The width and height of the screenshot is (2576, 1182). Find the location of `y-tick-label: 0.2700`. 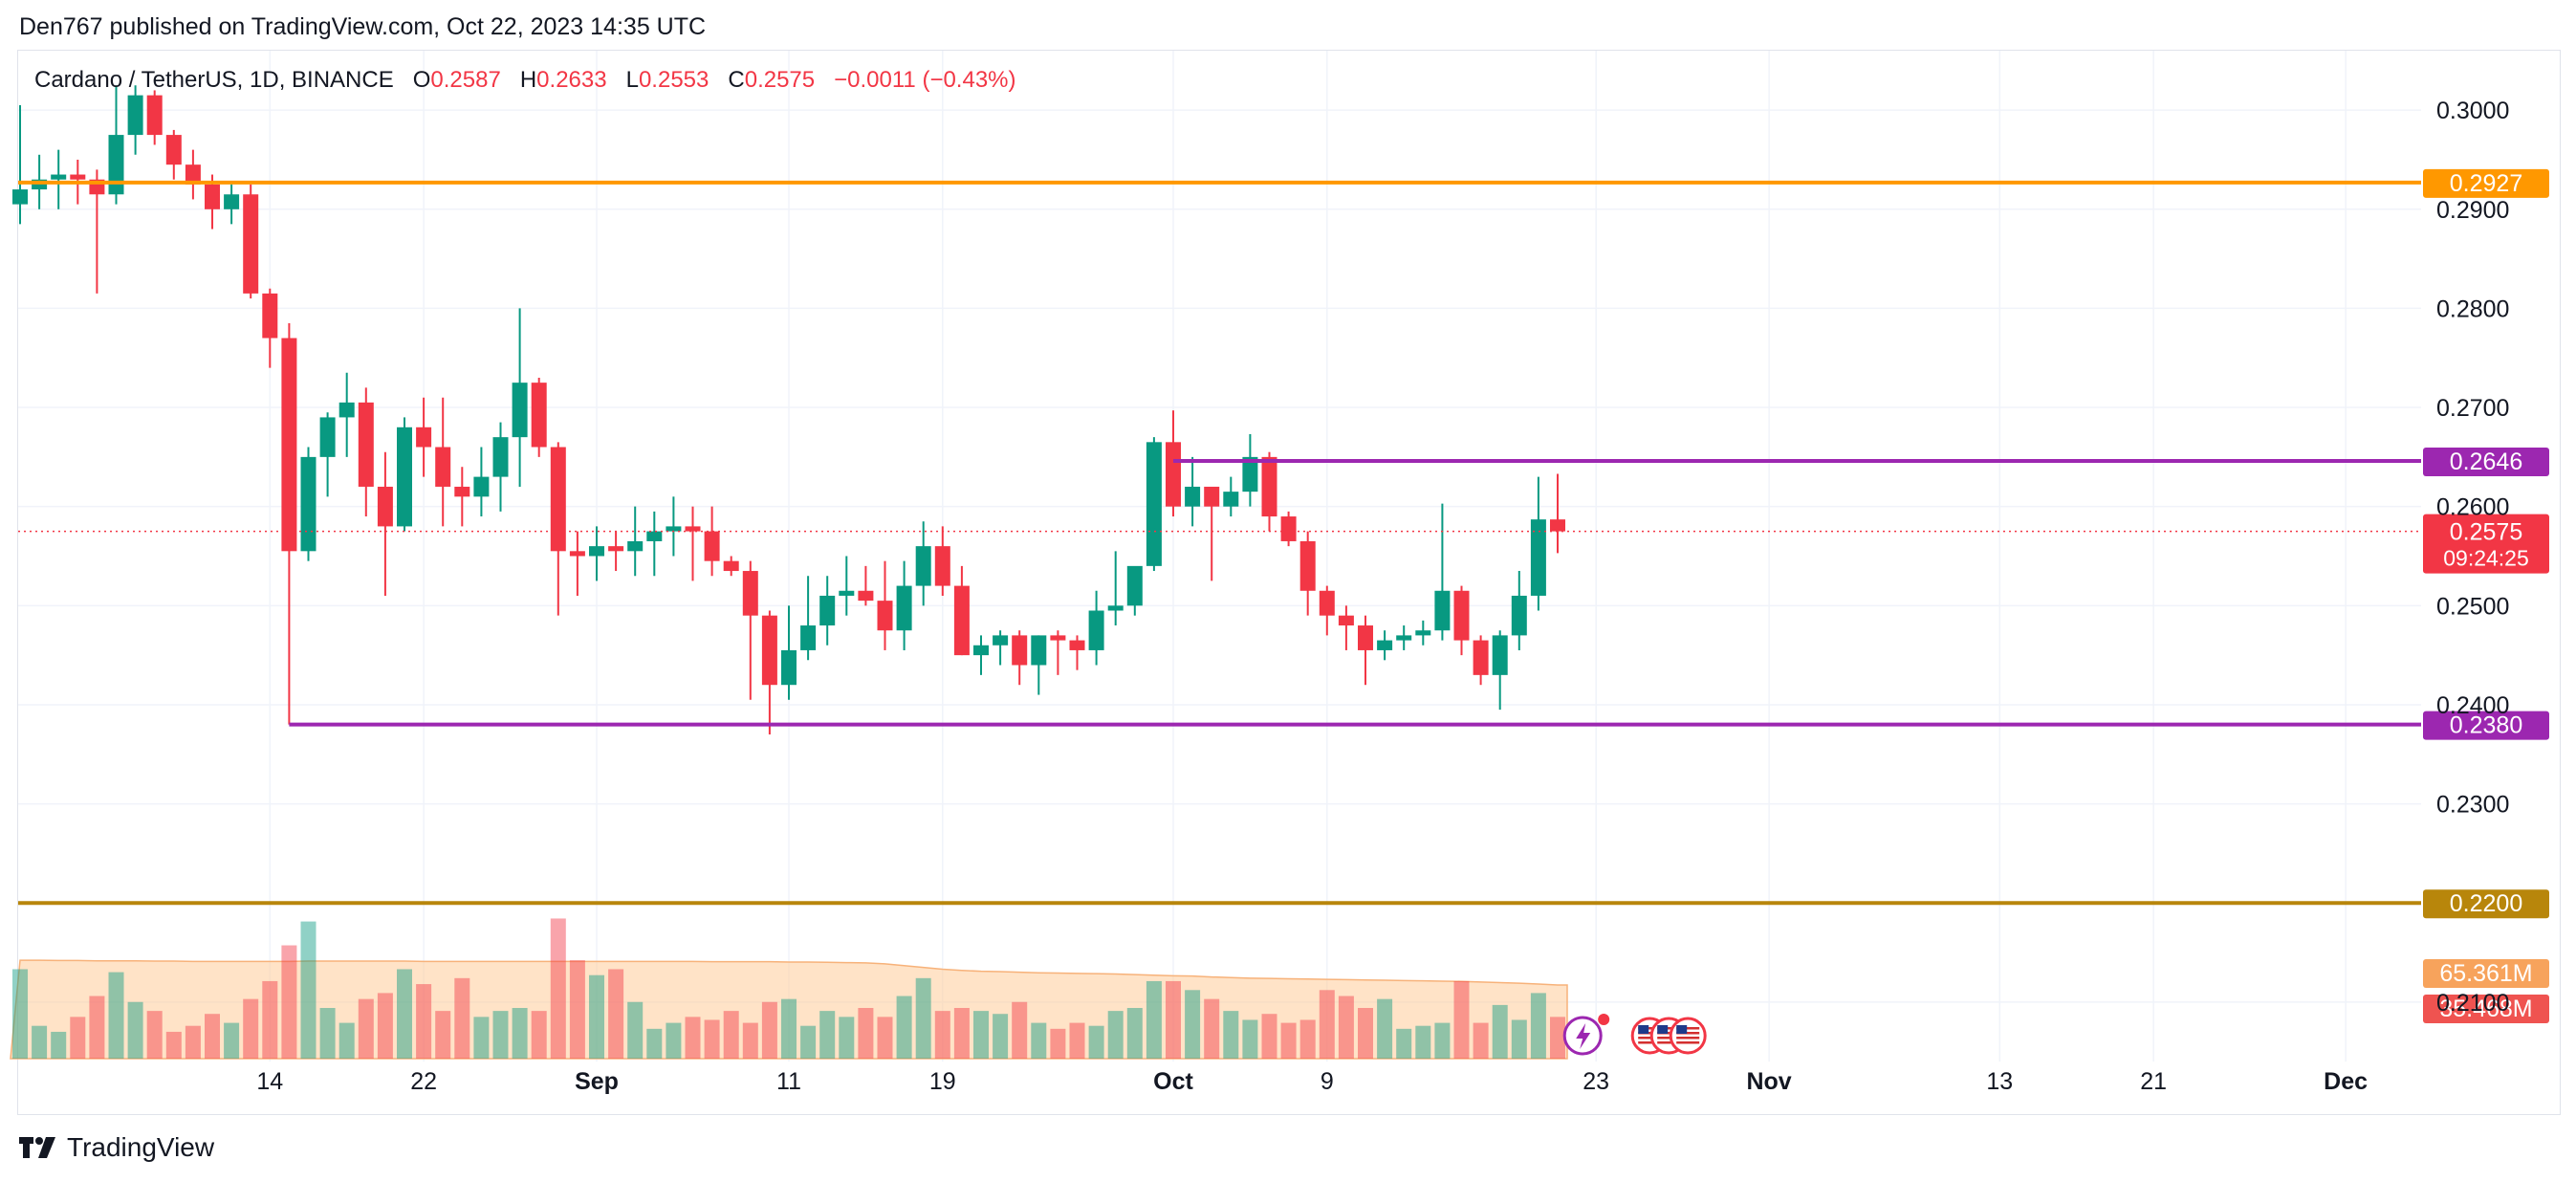

y-tick-label: 0.2700 is located at coordinates (2472, 408).